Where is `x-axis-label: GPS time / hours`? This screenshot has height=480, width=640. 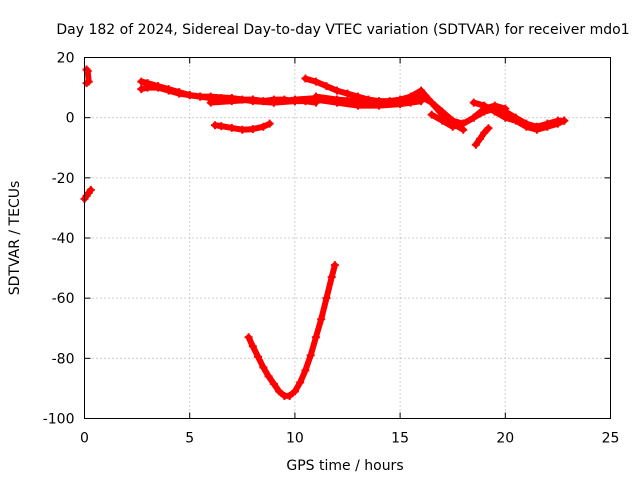
x-axis-label: GPS time / hours is located at coordinates (344, 466).